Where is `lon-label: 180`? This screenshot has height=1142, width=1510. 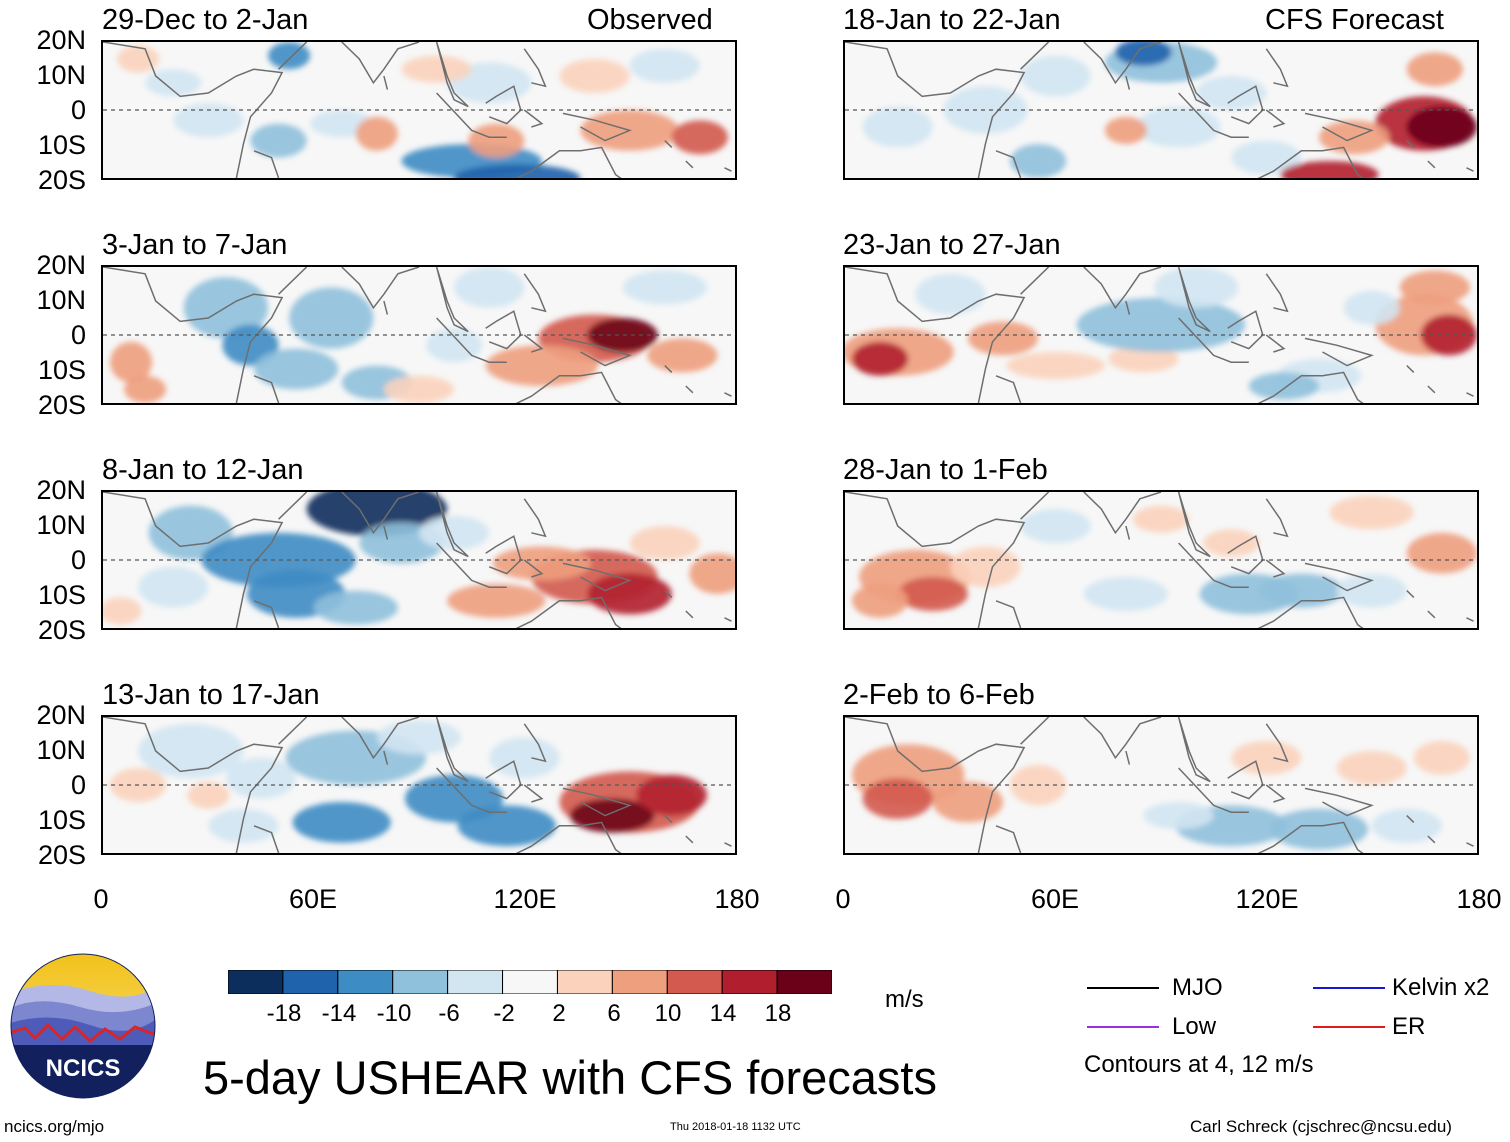
lon-label: 180 is located at coordinates (1479, 899).